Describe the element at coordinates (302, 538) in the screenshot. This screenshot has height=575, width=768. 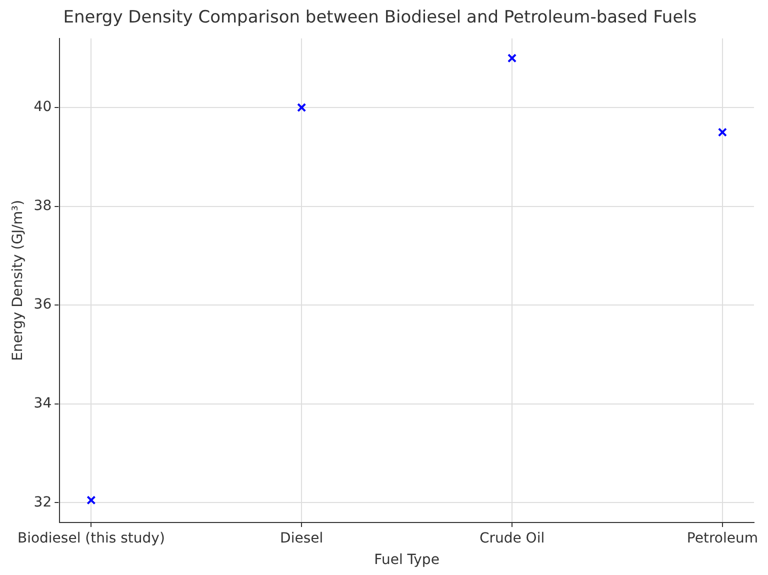
I see `x-tick-label: Diesel` at that location.